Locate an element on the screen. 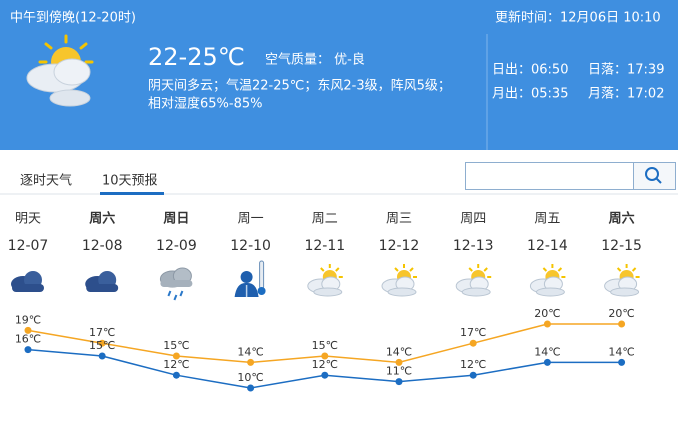 The width and height of the screenshot is (678, 422). temperature-label: 10℃ is located at coordinates (250, 377).